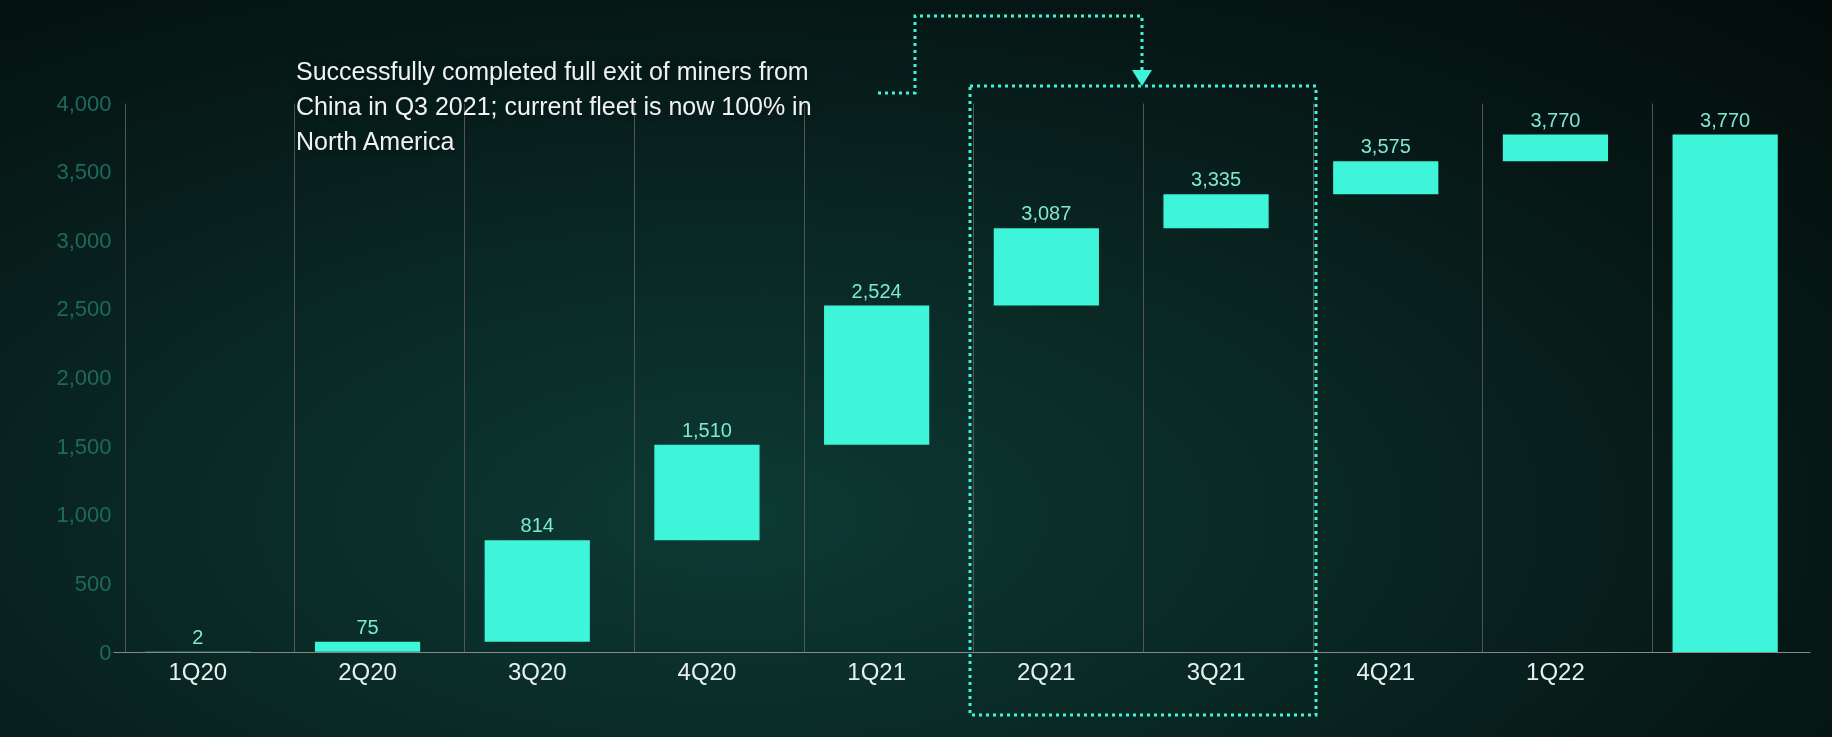 The height and width of the screenshot is (737, 1832). What do you see at coordinates (537, 525) in the screenshot?
I see `data-label: 814` at bounding box center [537, 525].